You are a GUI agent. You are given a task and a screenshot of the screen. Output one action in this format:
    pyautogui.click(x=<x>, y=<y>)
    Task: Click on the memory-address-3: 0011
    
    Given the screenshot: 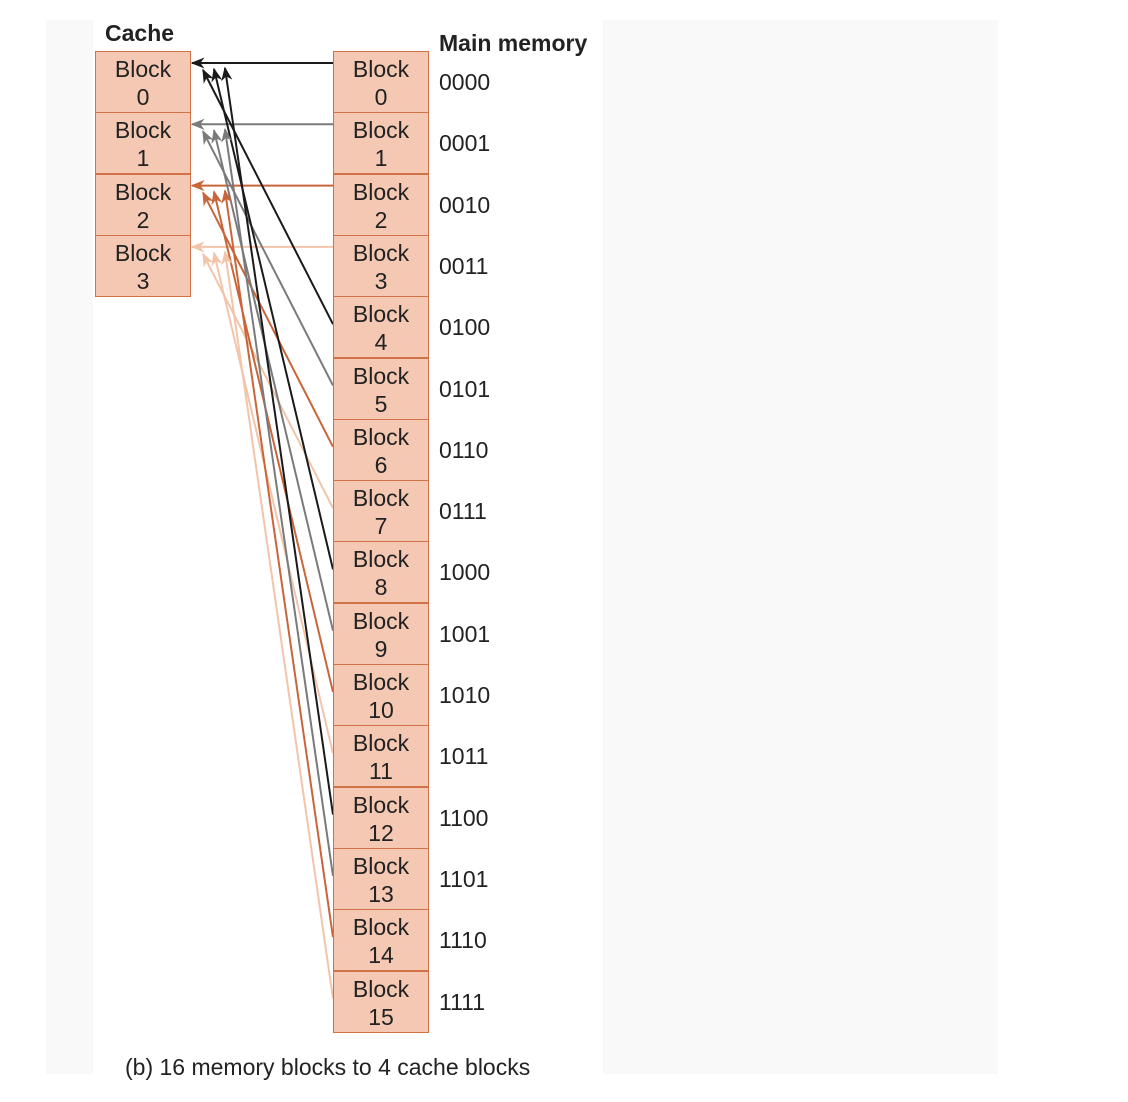 What is the action you would take?
    pyautogui.click(x=464, y=265)
    